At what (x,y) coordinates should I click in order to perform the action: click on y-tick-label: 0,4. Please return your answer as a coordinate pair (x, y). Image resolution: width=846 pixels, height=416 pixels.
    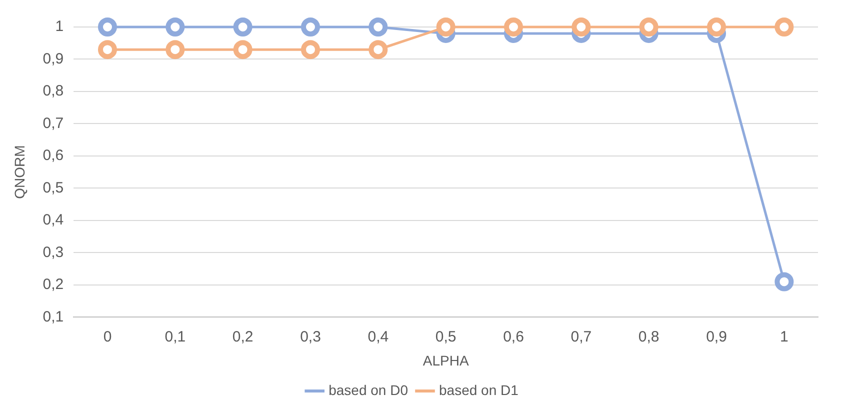
    Looking at the image, I should click on (53, 220).